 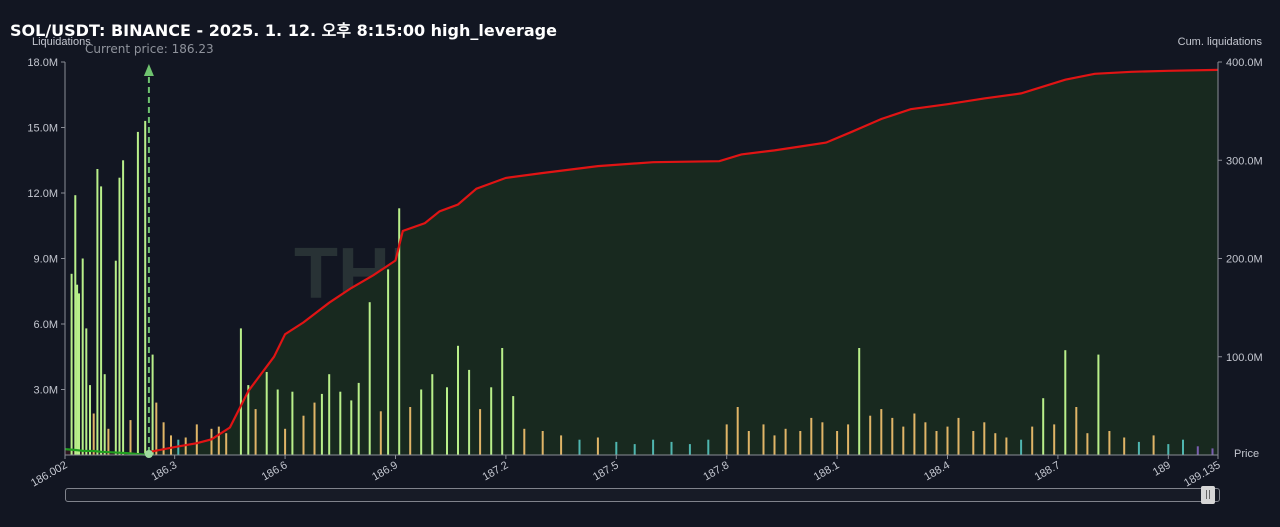 What do you see at coordinates (46, 325) in the screenshot?
I see `y-left-tick-label: 6.0M` at bounding box center [46, 325].